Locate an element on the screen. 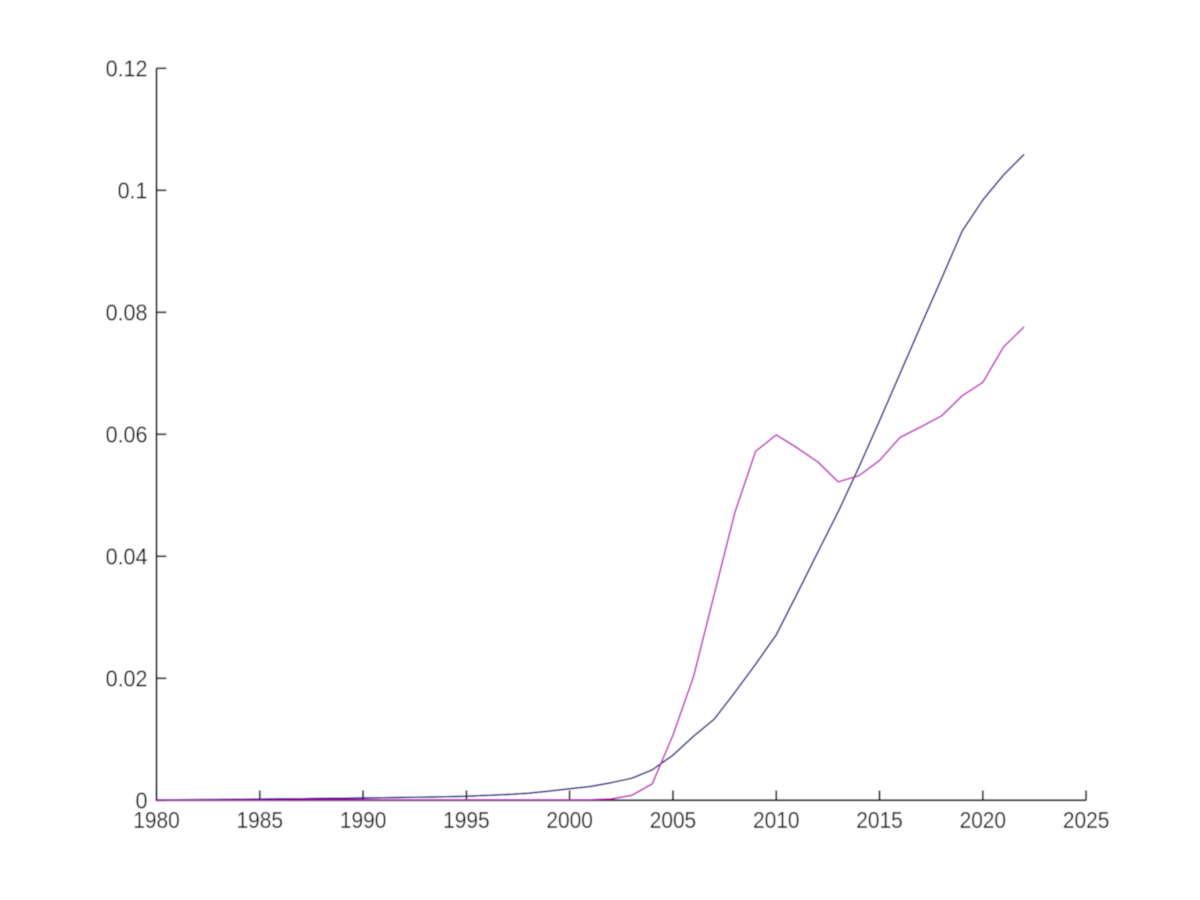 The width and height of the screenshot is (1200, 900). svg-text: 2025 is located at coordinates (1086, 820).